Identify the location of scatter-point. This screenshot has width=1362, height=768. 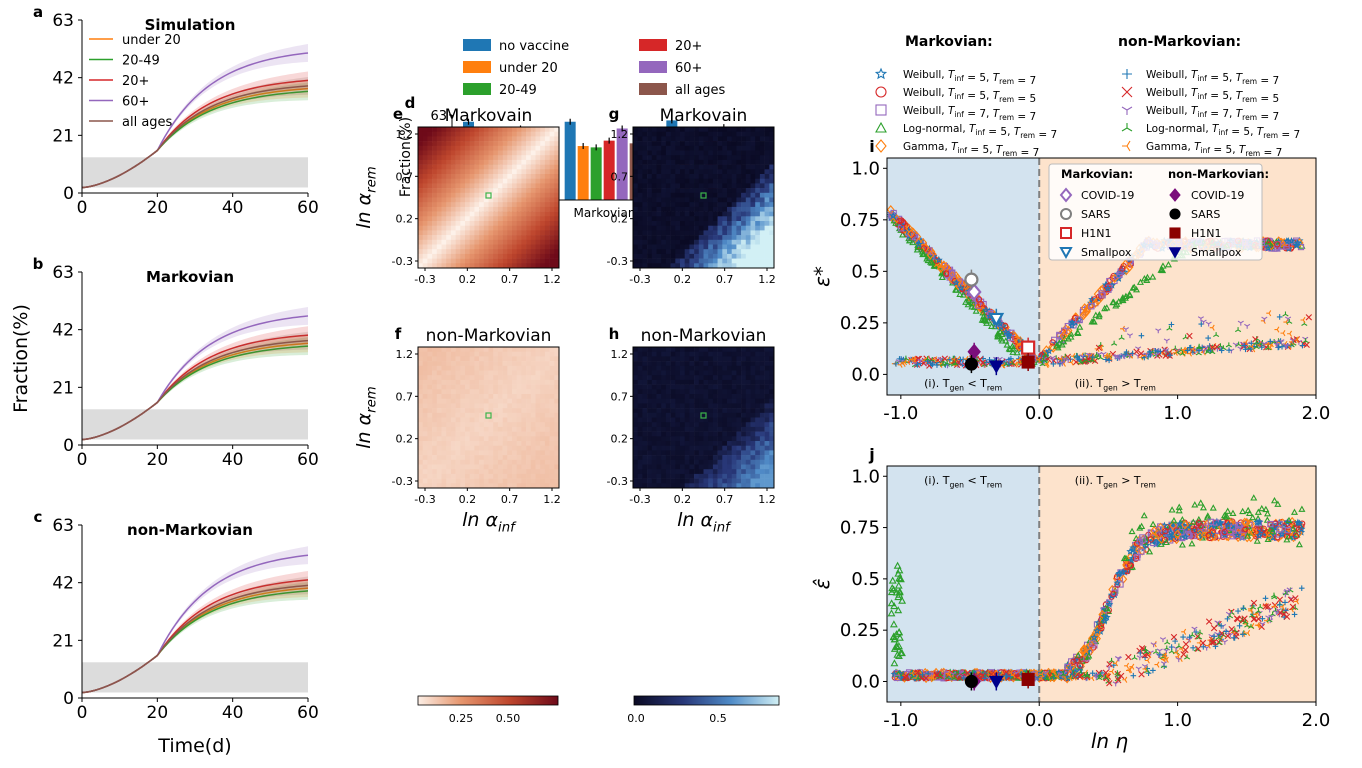
(1153, 276).